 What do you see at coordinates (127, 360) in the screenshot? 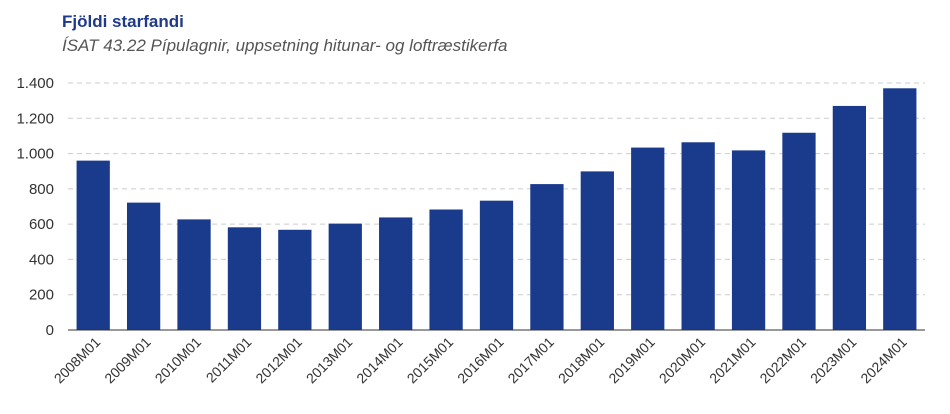
I see `x-tick-label: 2009M01` at bounding box center [127, 360].